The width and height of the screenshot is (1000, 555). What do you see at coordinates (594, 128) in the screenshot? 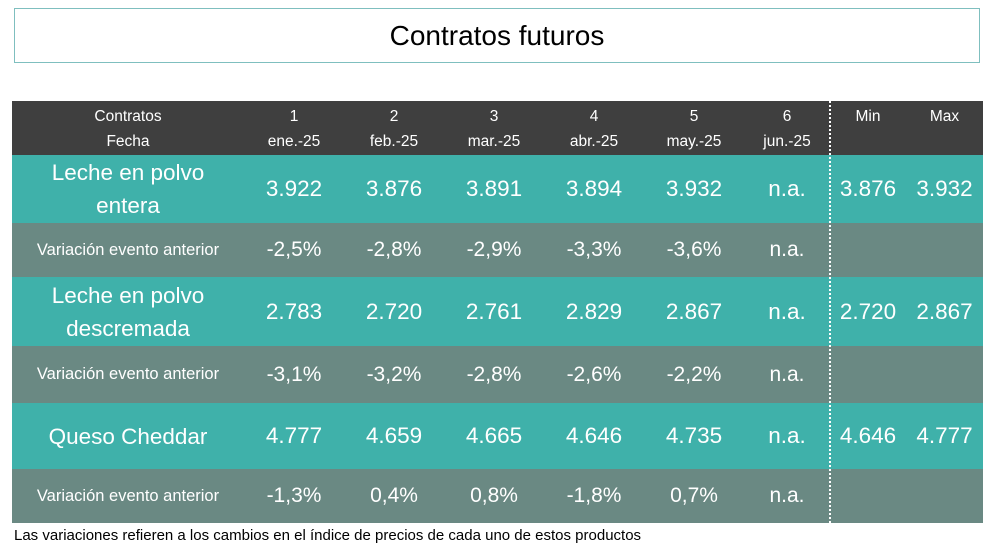
I see `header-col-4: 4 abr.-25` at bounding box center [594, 128].